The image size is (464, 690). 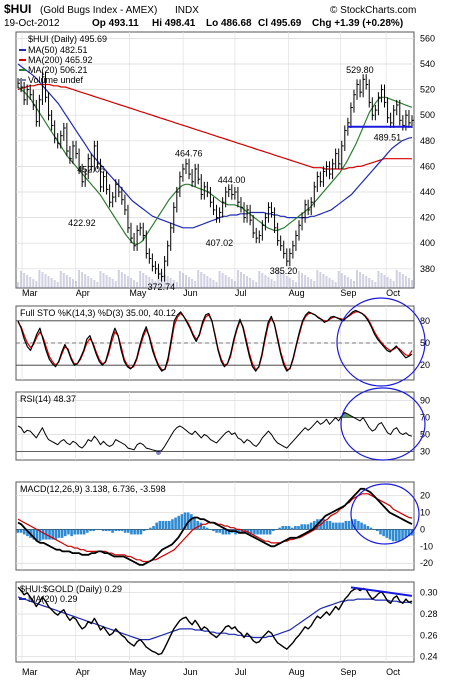 I want to click on price-annotation: 372.74, so click(x=162, y=287).